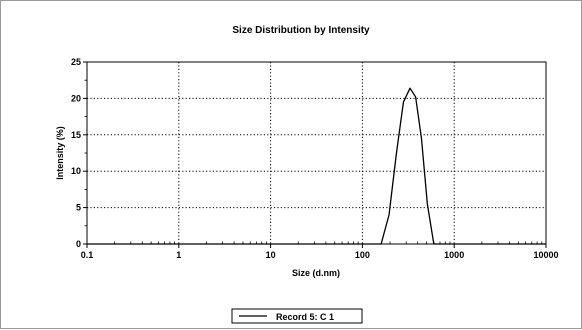  I want to click on x-tick-label: 10, so click(271, 255).